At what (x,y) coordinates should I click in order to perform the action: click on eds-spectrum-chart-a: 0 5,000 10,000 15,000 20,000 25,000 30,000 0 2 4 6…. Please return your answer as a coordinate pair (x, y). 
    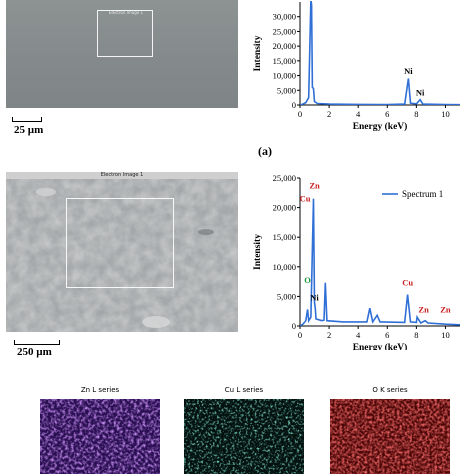
    Looking at the image, I should click on (356, 66).